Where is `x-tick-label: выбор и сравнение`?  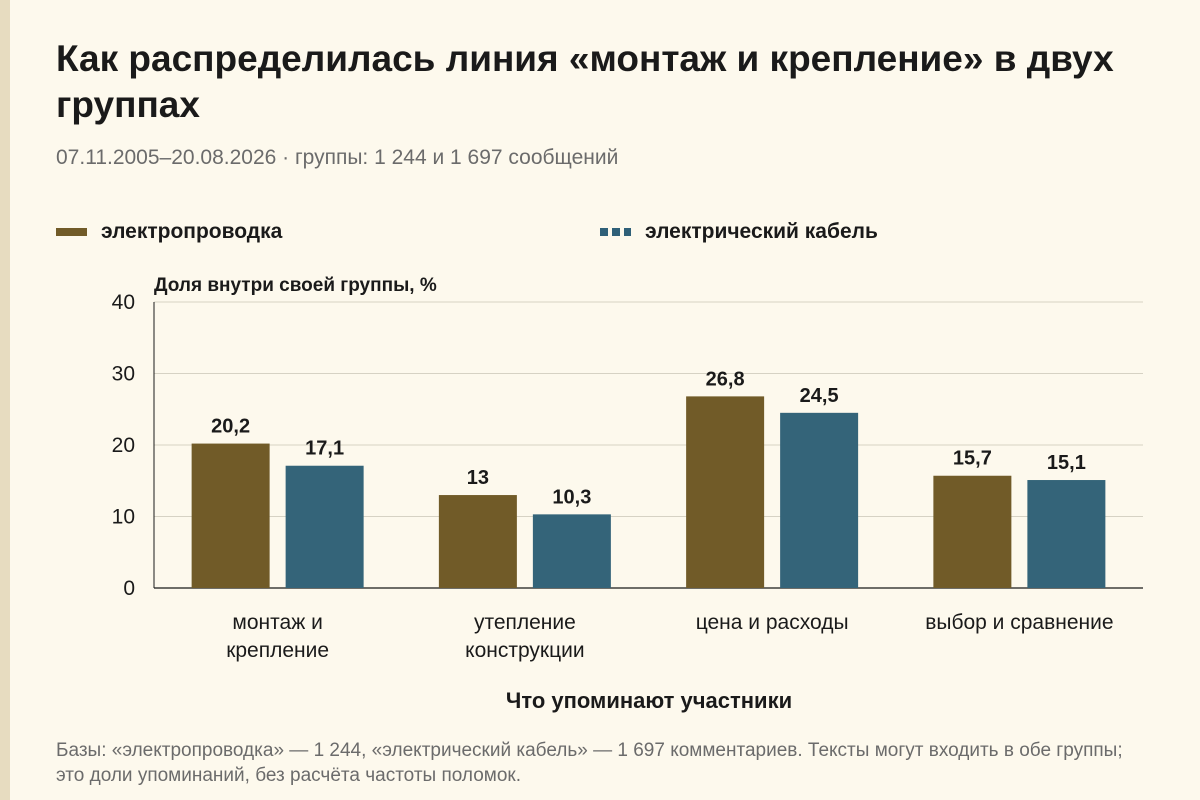 x-tick-label: выбор и сравнение is located at coordinates (1019, 622).